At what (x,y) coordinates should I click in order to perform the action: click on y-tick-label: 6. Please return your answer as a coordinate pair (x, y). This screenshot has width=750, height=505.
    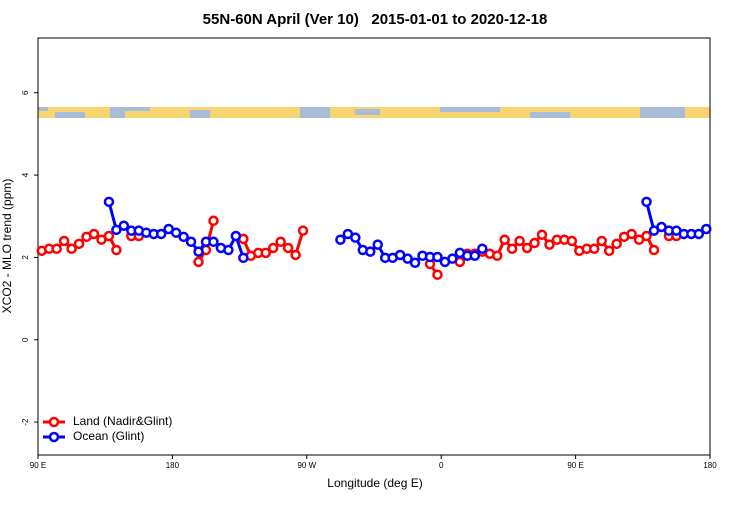
    Looking at the image, I should click on (25, 92).